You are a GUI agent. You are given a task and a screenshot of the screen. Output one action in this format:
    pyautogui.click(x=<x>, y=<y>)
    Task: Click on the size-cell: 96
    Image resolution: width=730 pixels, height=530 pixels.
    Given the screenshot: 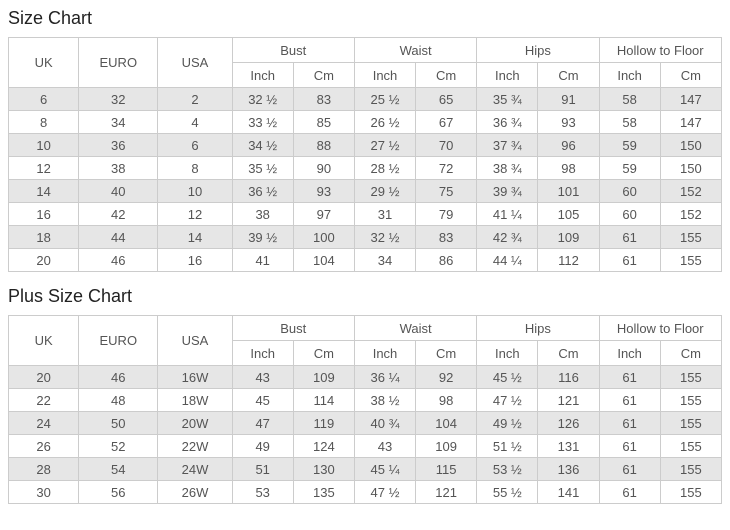 What is the action you would take?
    pyautogui.click(x=568, y=145)
    